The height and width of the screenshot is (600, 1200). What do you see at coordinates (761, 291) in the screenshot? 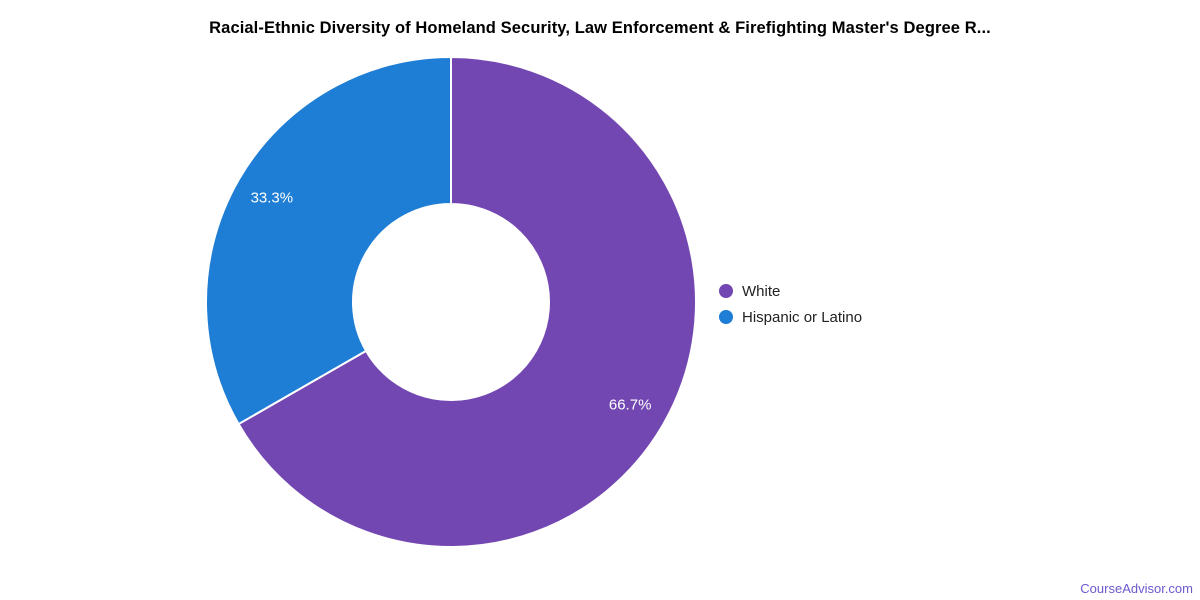
I see `legend-label-white: White` at bounding box center [761, 291].